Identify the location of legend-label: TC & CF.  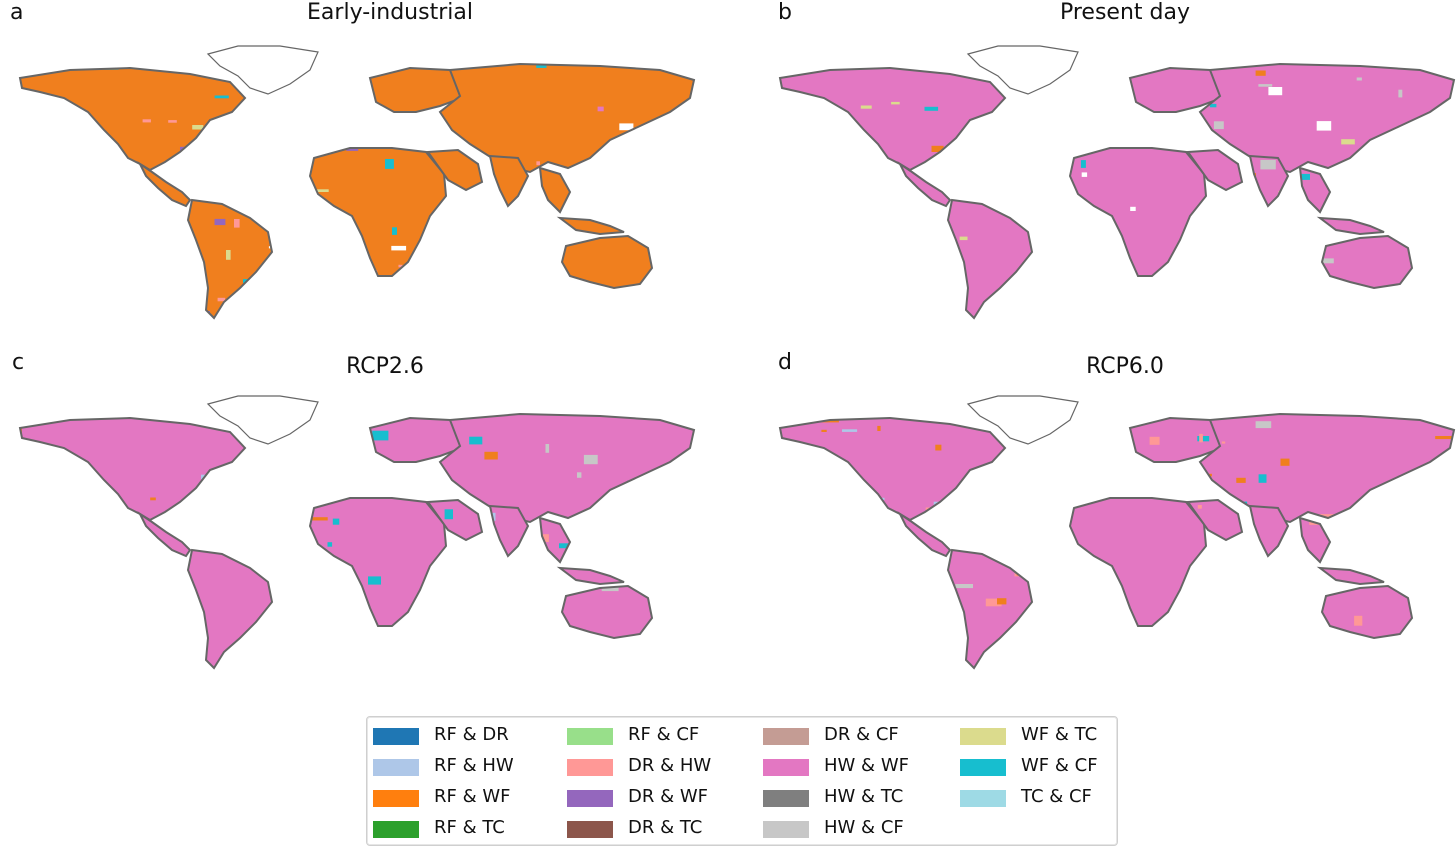
(1056, 796).